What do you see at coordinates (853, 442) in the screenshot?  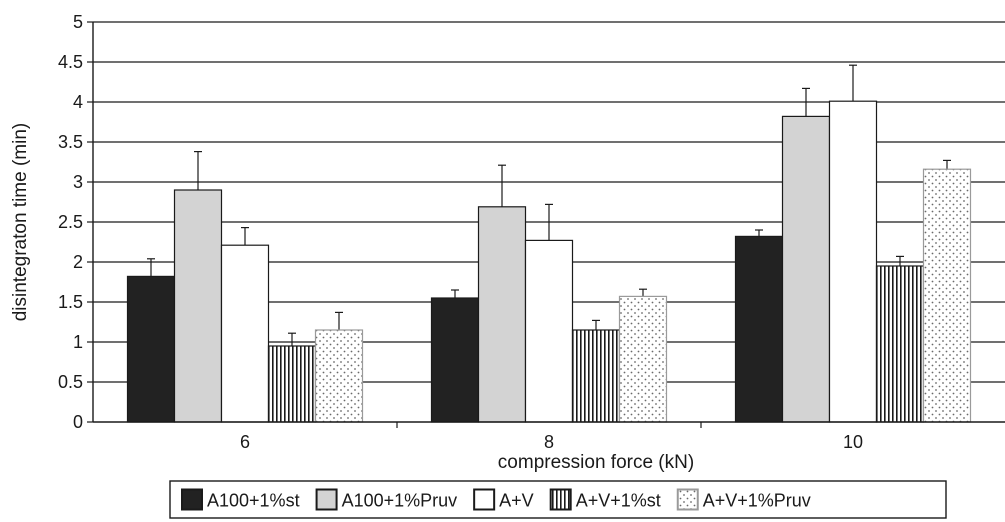 I see `x-tick-label: 10` at bounding box center [853, 442].